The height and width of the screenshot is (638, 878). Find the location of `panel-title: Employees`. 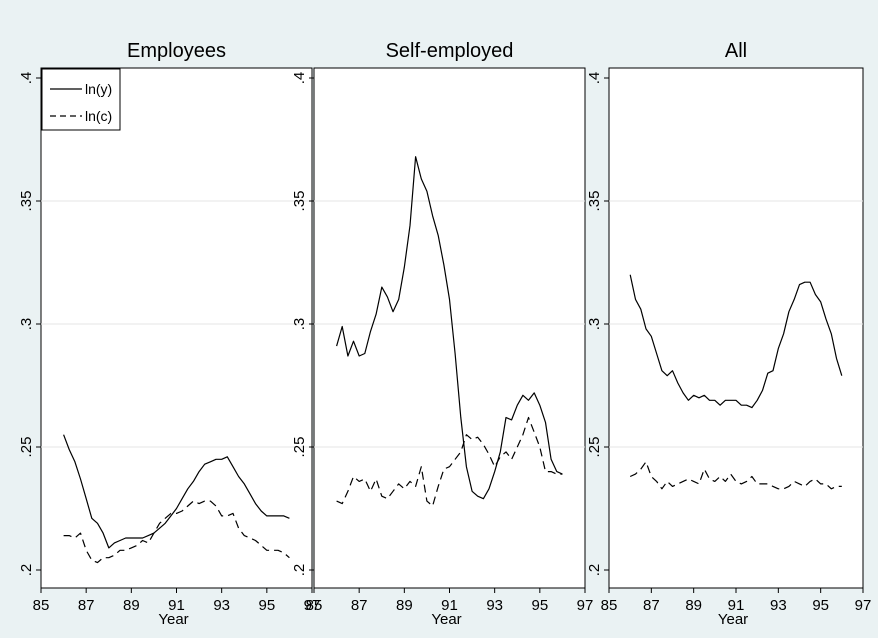

panel-title: Employees is located at coordinates (176, 51).